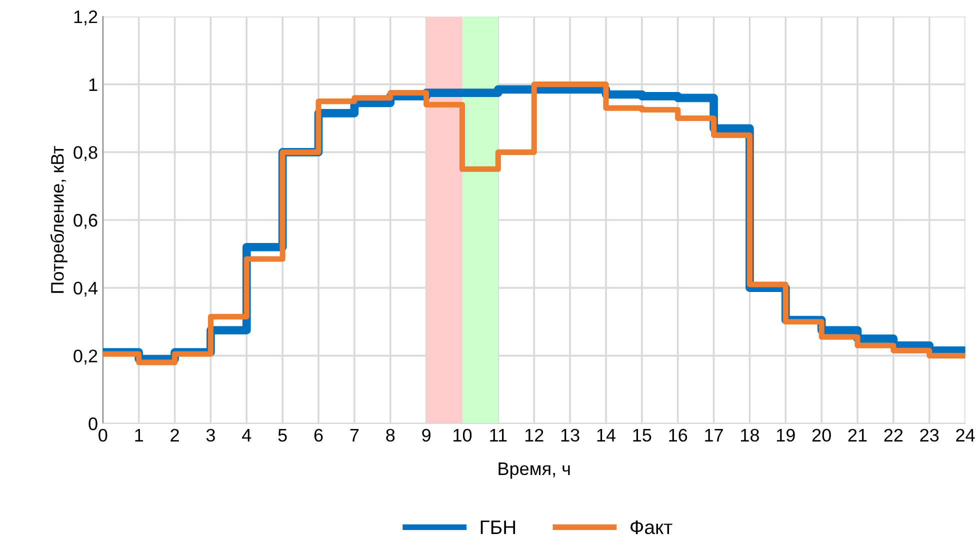 This screenshot has width=980, height=550. I want to click on y-tick-label: 1, so click(93, 84).